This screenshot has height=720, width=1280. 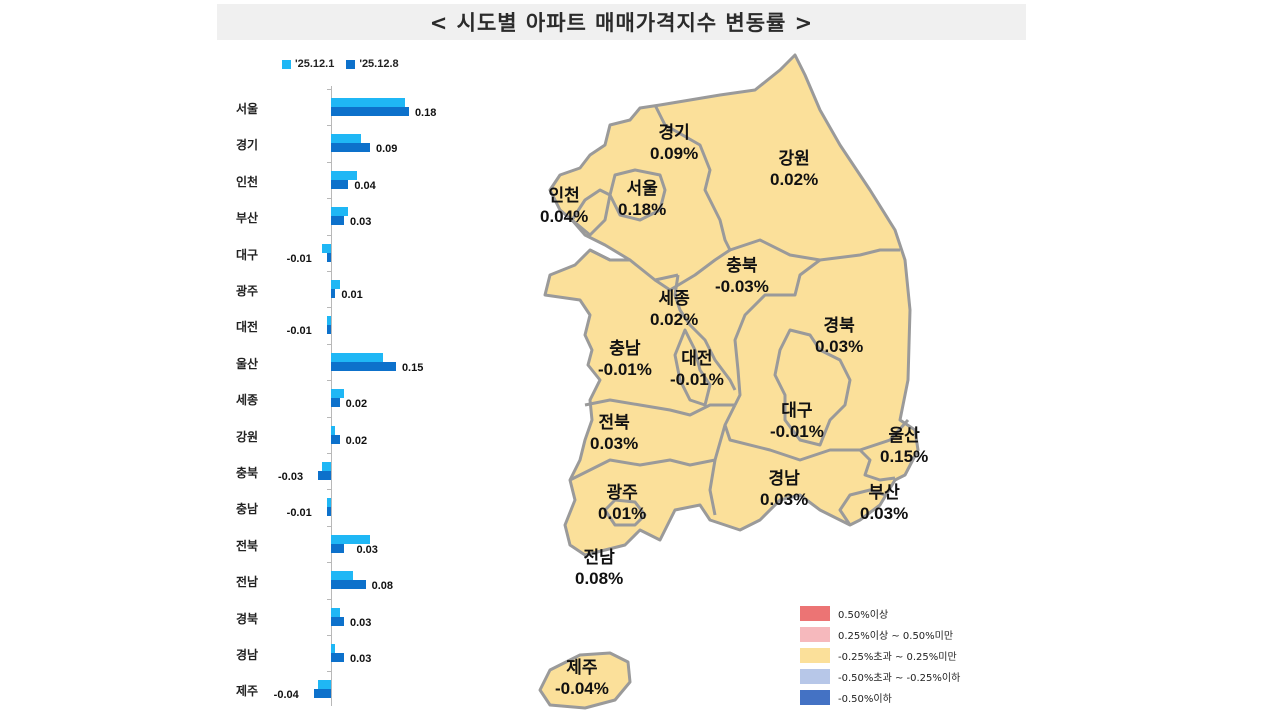 I want to click on category-label: 제주, so click(x=247, y=691).